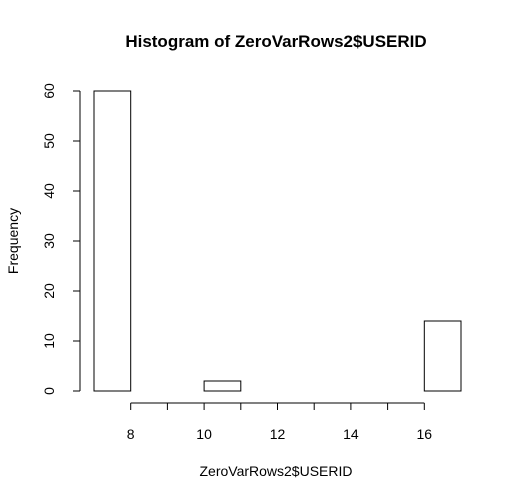 The width and height of the screenshot is (516, 501). Describe the element at coordinates (61, 239) in the screenshot. I see `y-axis: 0 10 20 30 40 50 60` at that location.